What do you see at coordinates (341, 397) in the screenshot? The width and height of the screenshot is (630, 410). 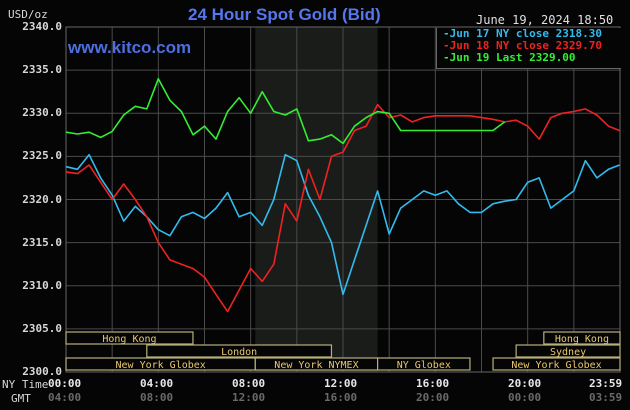 I see `x-tick-gmt: 16:00` at bounding box center [341, 397].